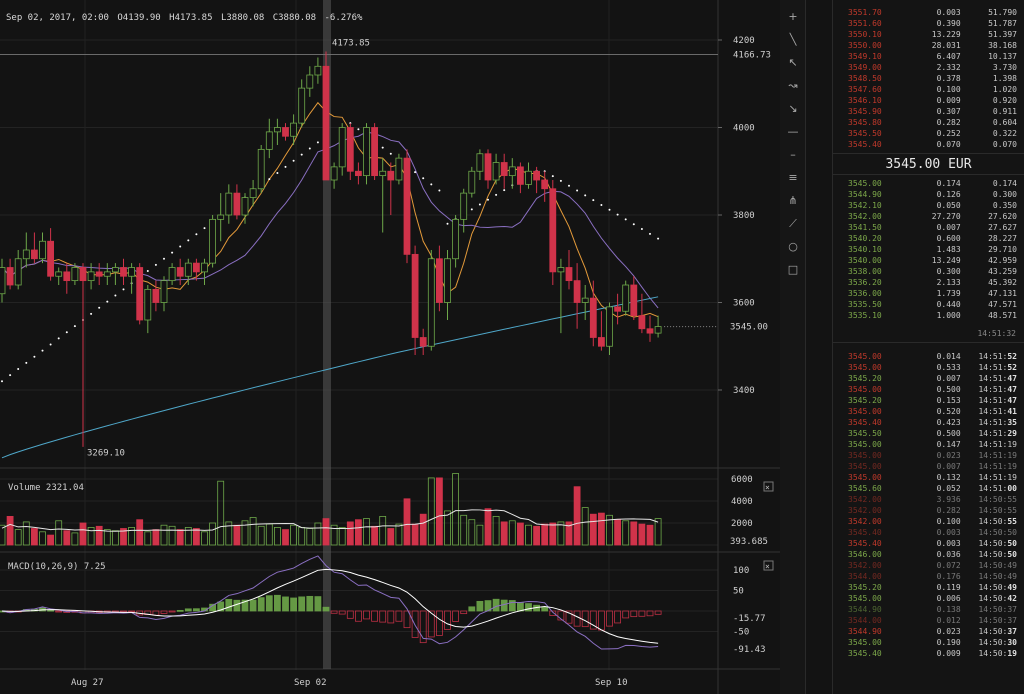 Image resolution: width=1024 pixels, height=694 pixels. What do you see at coordinates (948, 282) in the screenshot?
I see `bid-amount: 2.133` at bounding box center [948, 282].